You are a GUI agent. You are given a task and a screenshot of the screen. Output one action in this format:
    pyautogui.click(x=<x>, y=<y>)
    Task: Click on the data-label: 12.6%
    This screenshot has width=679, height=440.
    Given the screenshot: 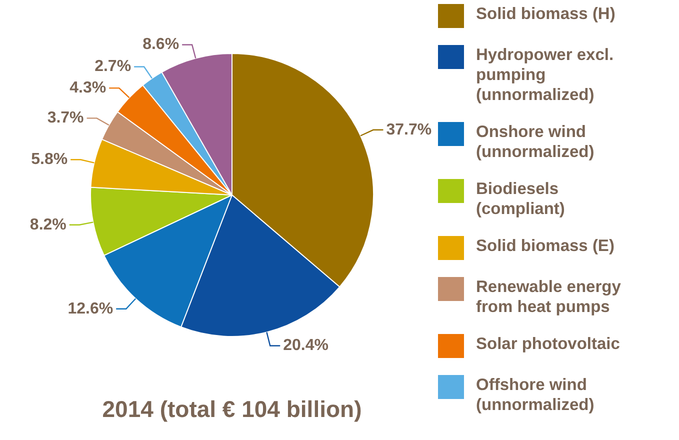 What is the action you would take?
    pyautogui.click(x=91, y=309)
    